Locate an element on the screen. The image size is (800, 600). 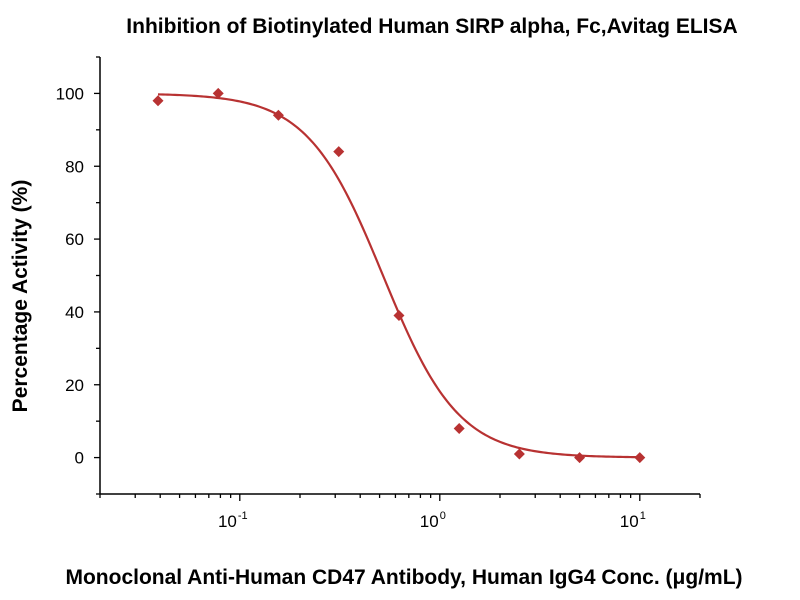
y-tick-label: 60 is located at coordinates (74, 239).